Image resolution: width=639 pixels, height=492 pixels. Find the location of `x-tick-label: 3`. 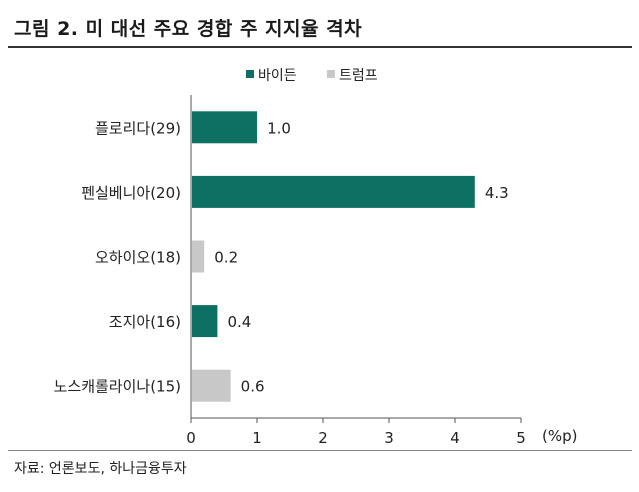

x-tick-label: 3 is located at coordinates (389, 438).